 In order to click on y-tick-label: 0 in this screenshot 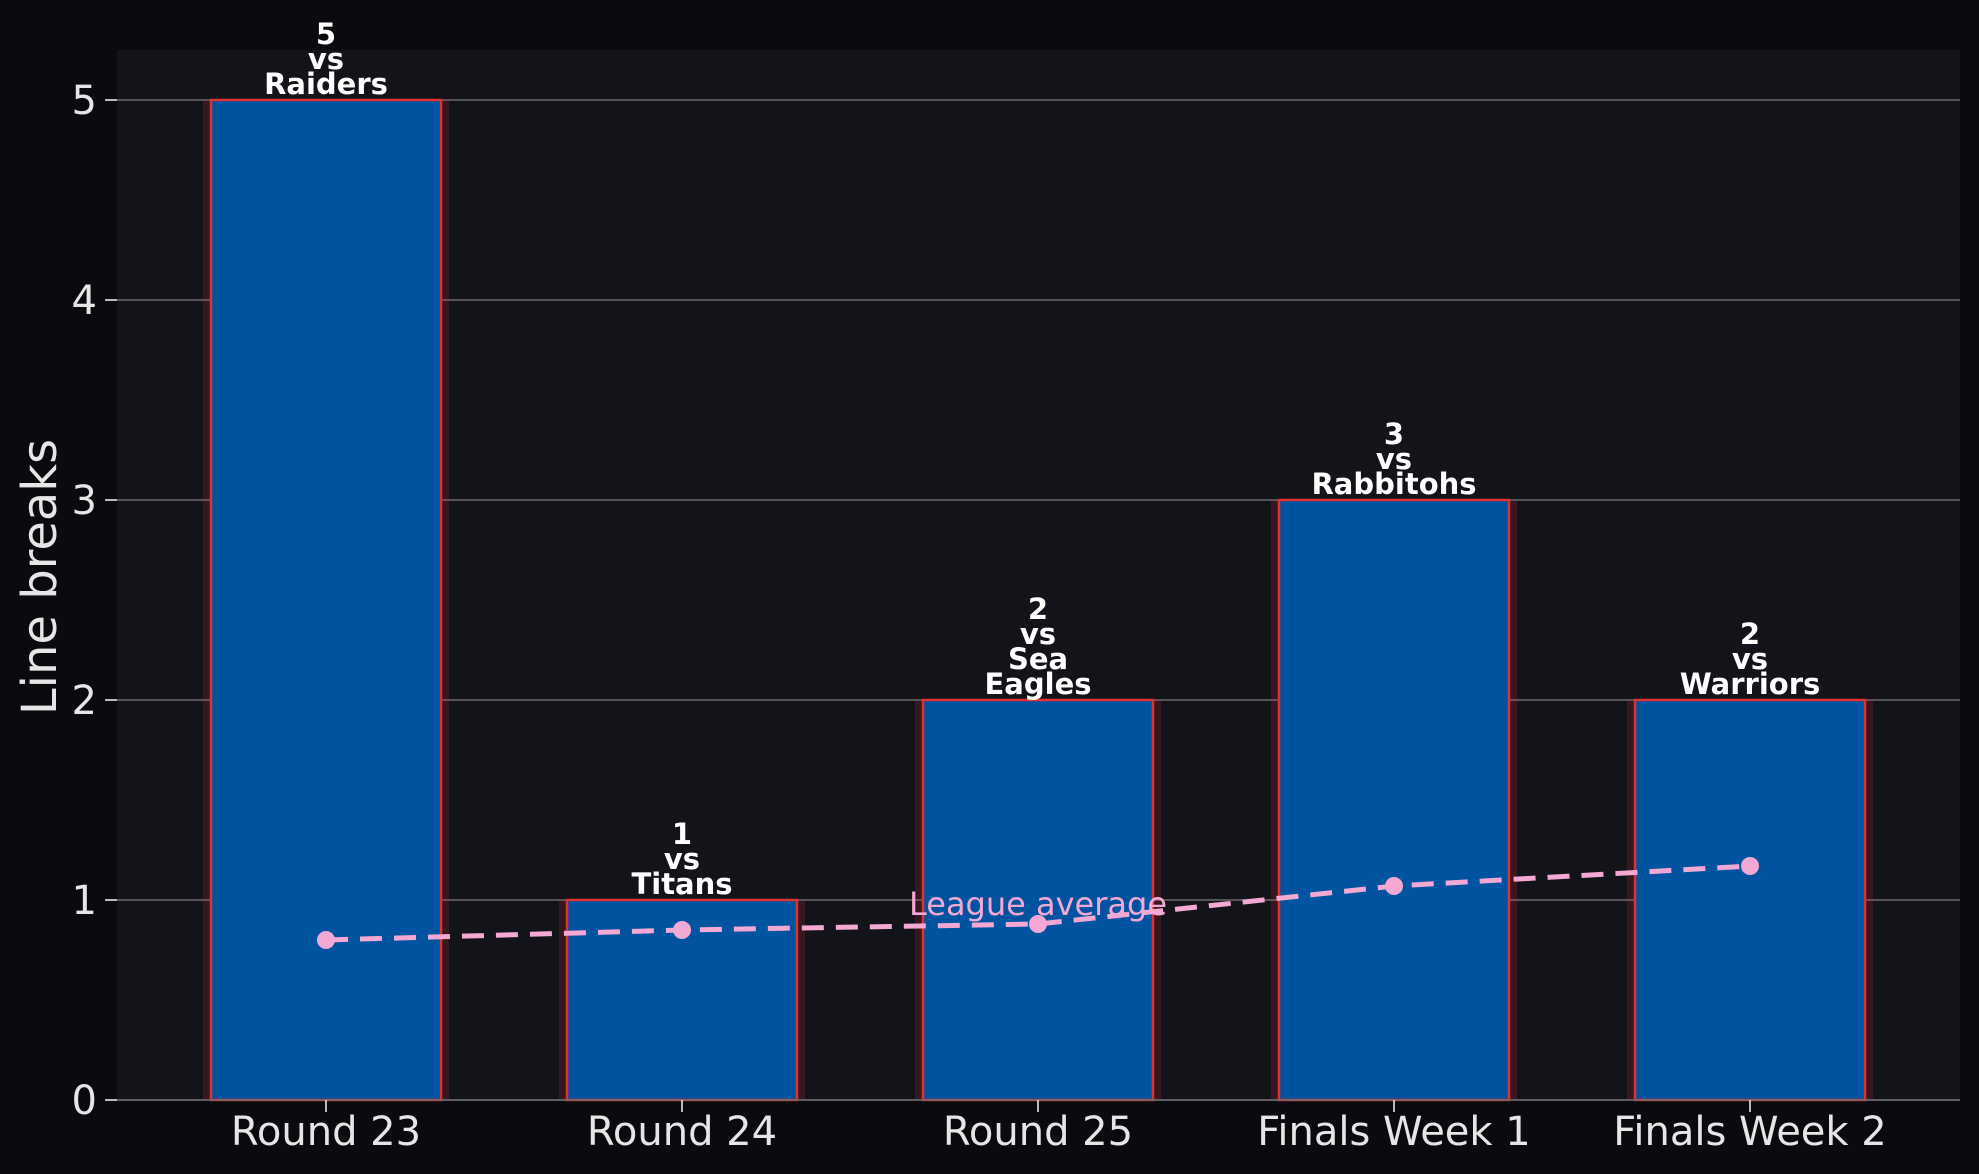, I will do `click(84, 1101)`.